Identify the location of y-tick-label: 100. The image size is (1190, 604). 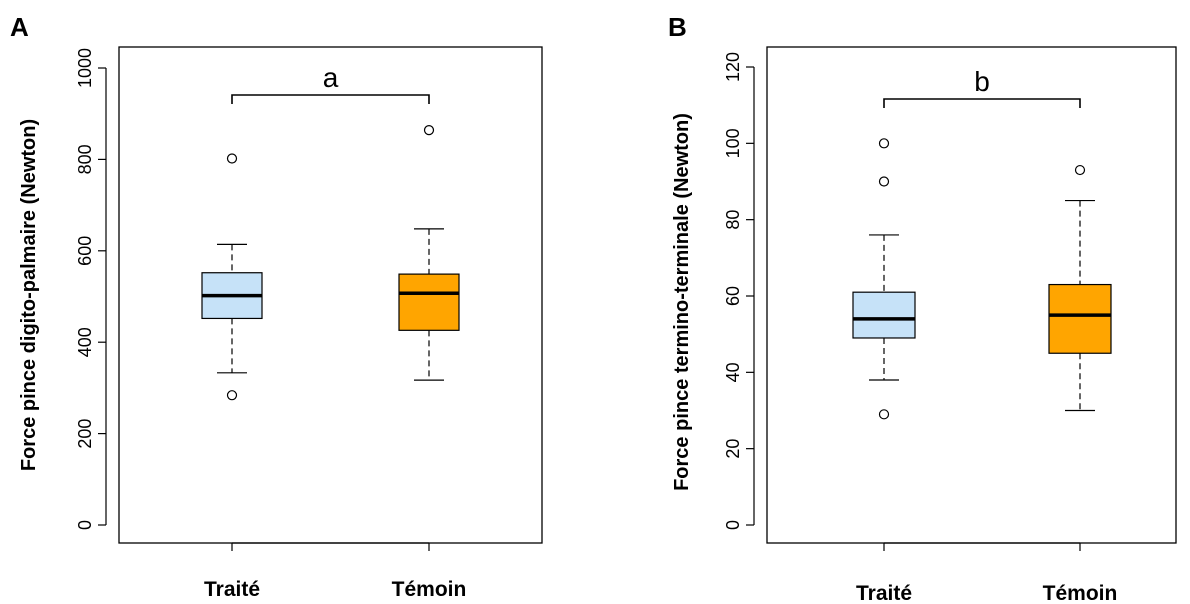
(733, 143).